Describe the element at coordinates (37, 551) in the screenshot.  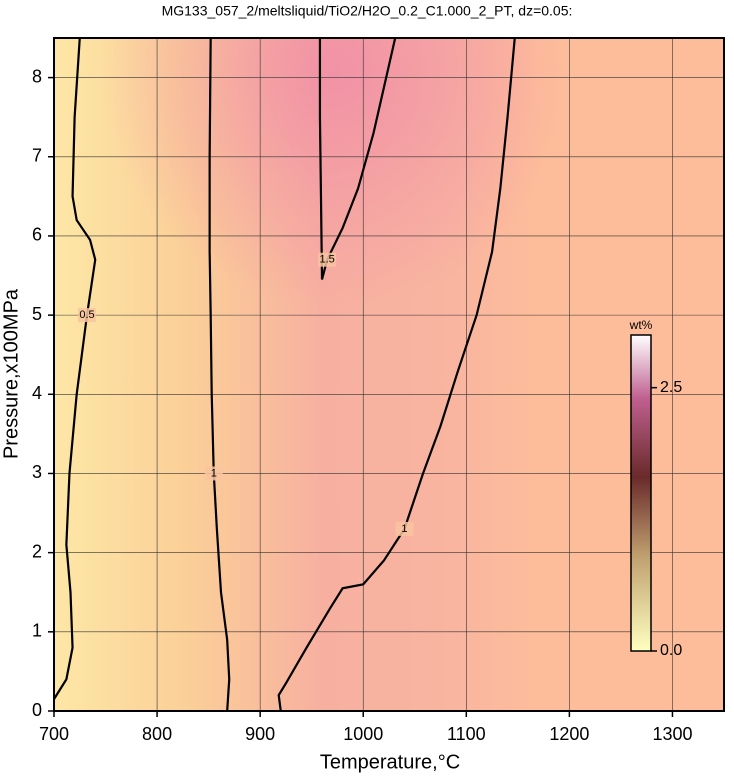
I see `y-tick-label: 2` at that location.